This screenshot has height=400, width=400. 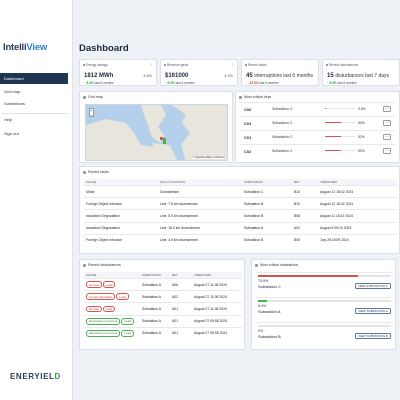 What do you see at coordinates (103, 321) in the screenshot?
I see `cause-tag: Harmonics in Current` at bounding box center [103, 321].